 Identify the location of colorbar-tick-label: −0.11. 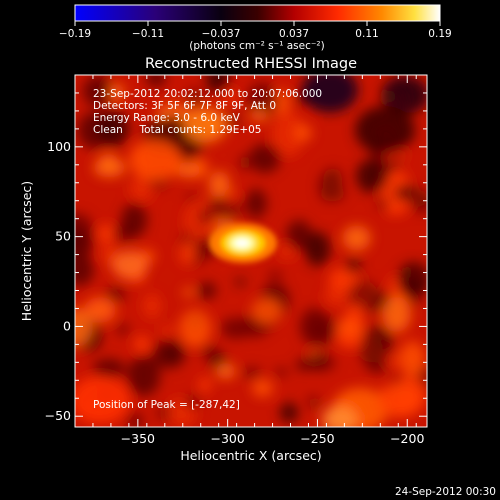
(148, 34).